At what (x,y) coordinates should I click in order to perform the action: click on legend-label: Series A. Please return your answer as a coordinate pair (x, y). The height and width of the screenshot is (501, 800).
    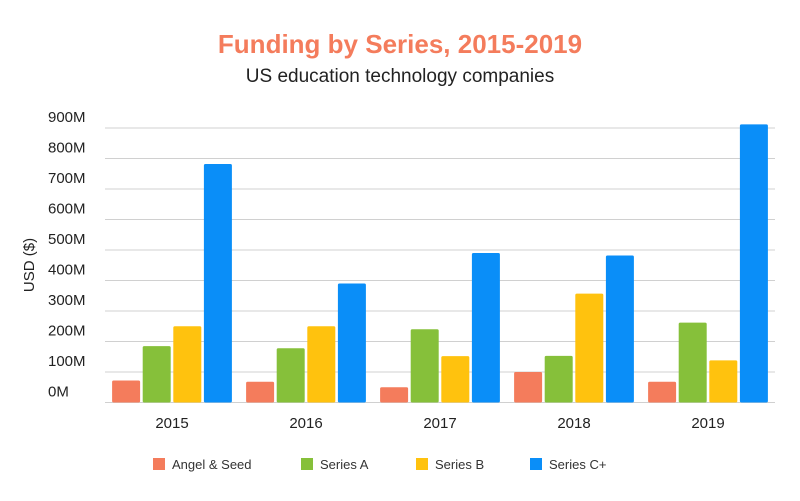
    Looking at the image, I should click on (344, 464).